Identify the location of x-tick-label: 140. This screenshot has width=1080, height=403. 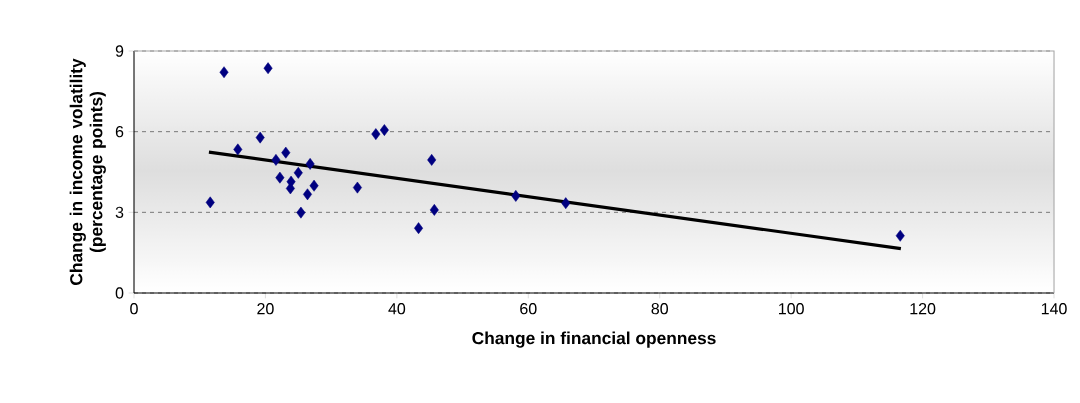
(1054, 309).